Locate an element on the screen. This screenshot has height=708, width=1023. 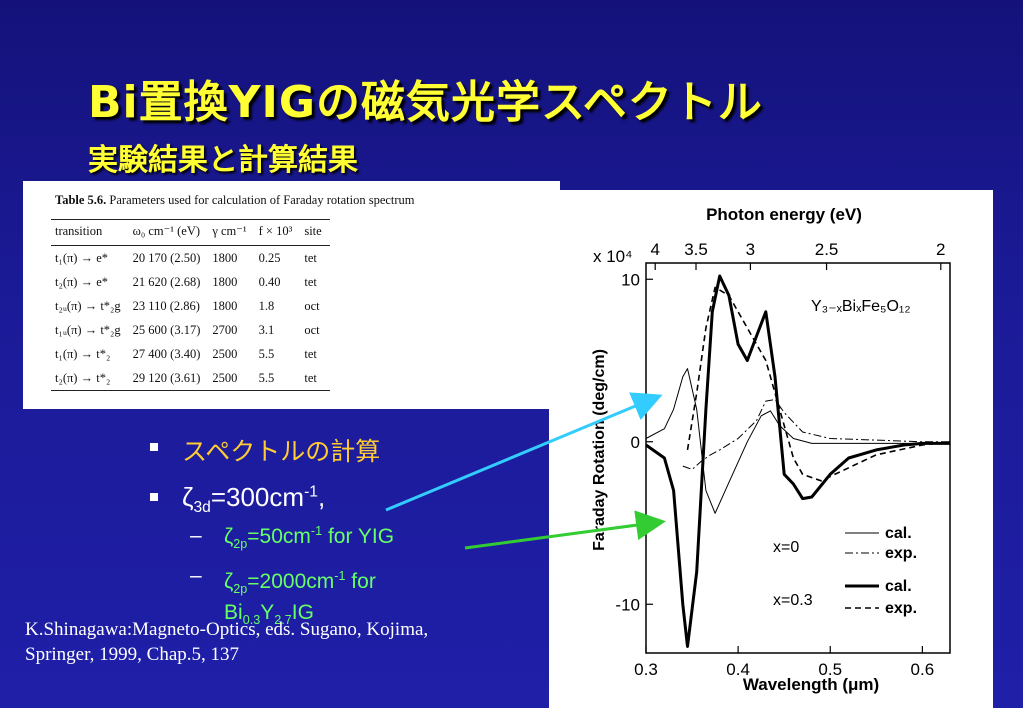
table-row: t₂ᵤ(π) → t*₂g 23 110 (2.86) 1800 1.8 oct is located at coordinates (190, 306).